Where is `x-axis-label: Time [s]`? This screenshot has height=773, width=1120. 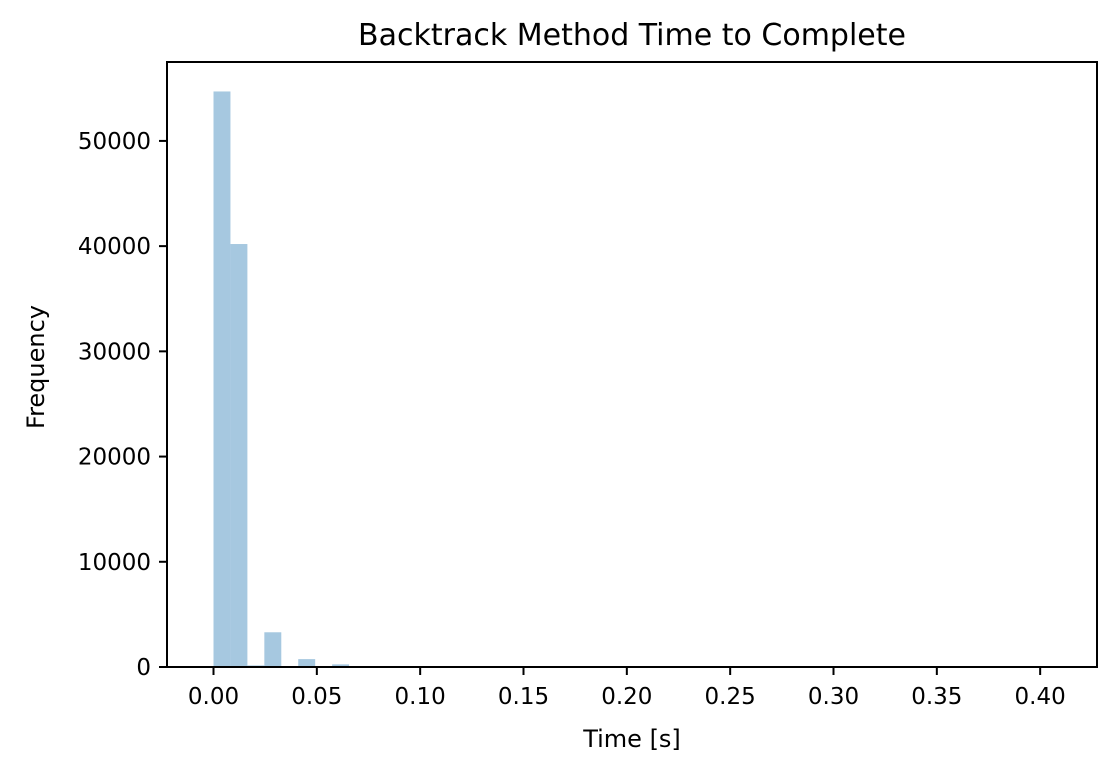 x-axis-label: Time [s] is located at coordinates (631, 739).